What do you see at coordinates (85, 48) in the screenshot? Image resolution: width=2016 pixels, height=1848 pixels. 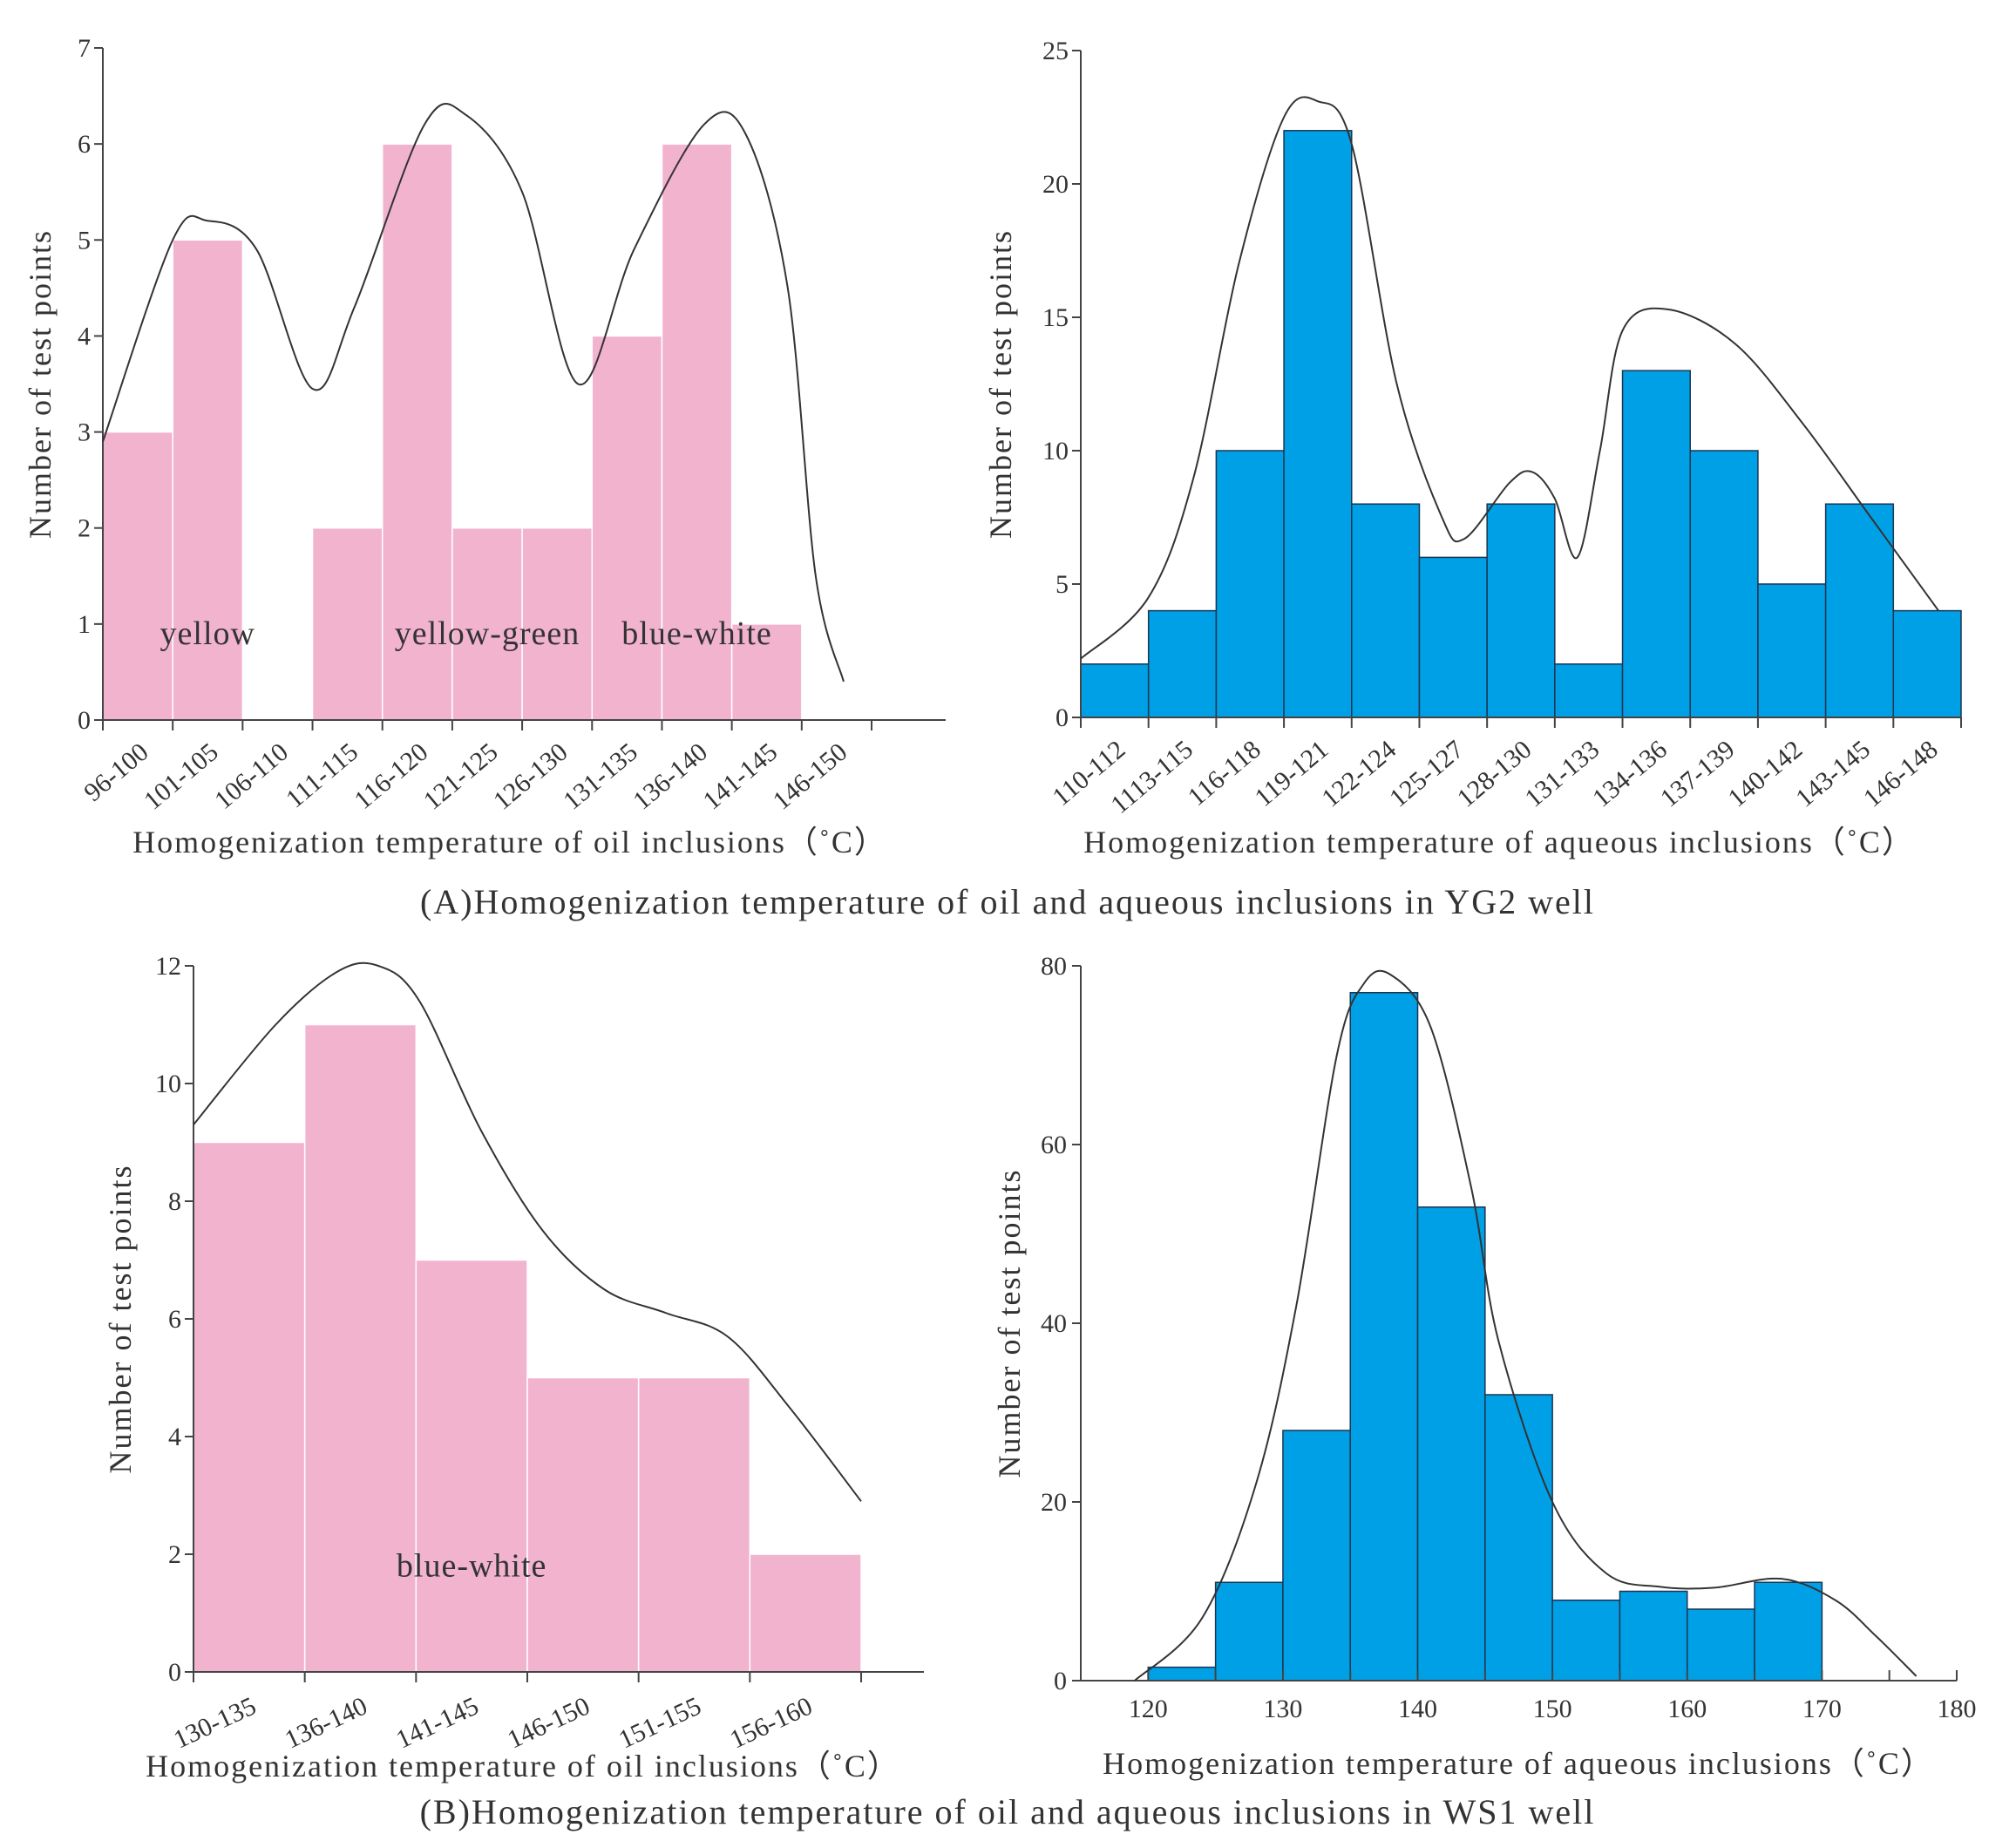 I see `y-tick-label: 7` at bounding box center [85, 48].